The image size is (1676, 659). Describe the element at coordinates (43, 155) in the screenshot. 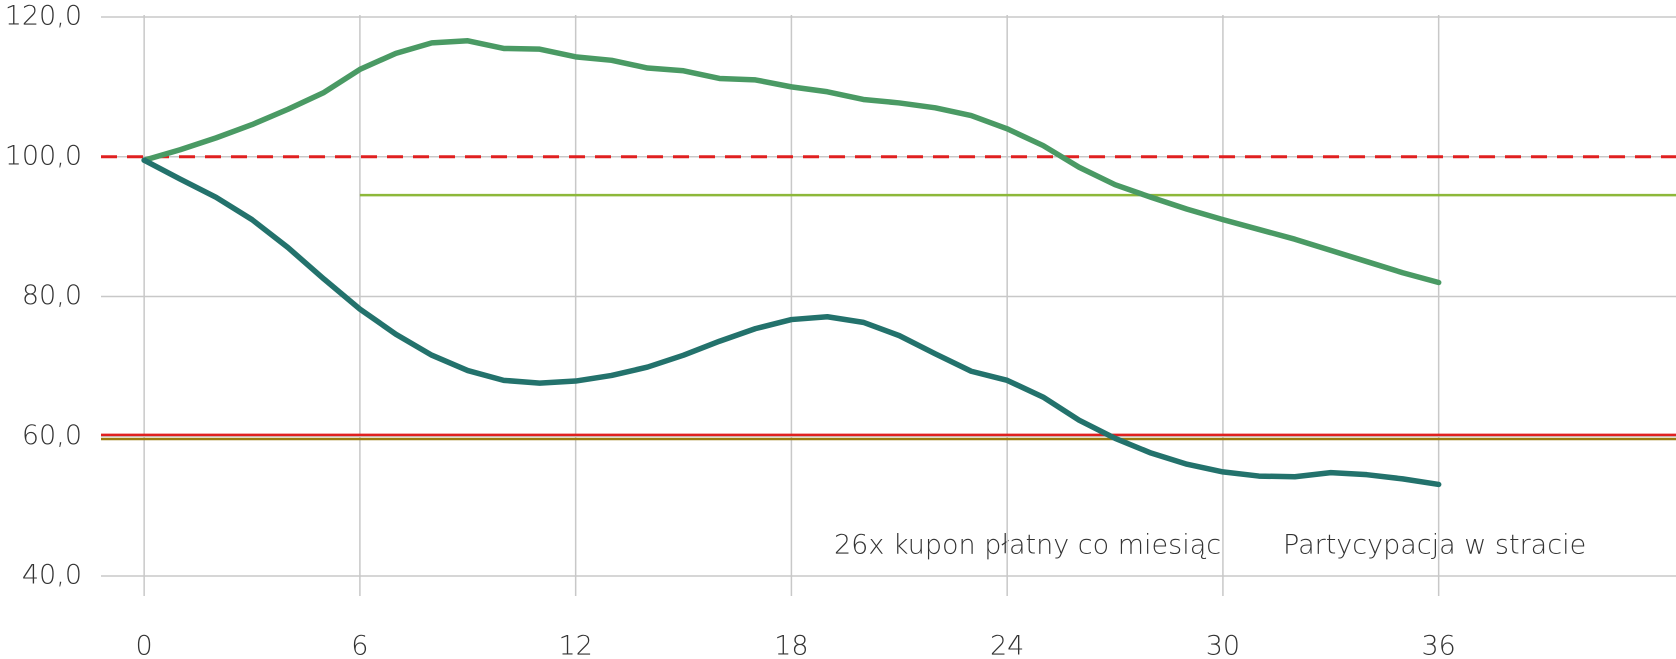

I see `y-tick-label: 100,0` at that location.